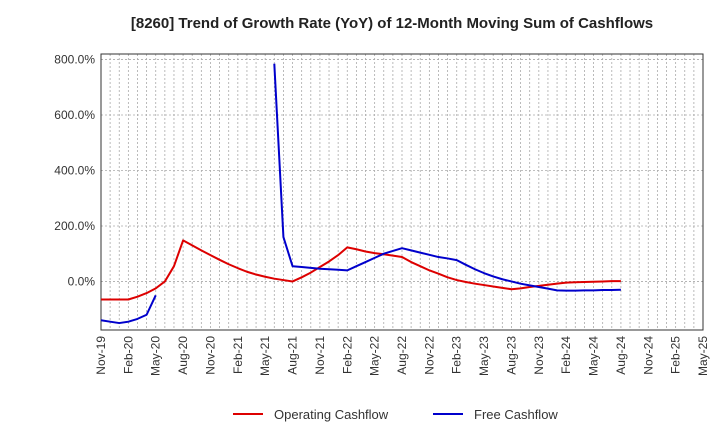 Image resolution: width=720 pixels, height=445 pixels. I want to click on x-tick-label: Aug-24, so click(621, 355).